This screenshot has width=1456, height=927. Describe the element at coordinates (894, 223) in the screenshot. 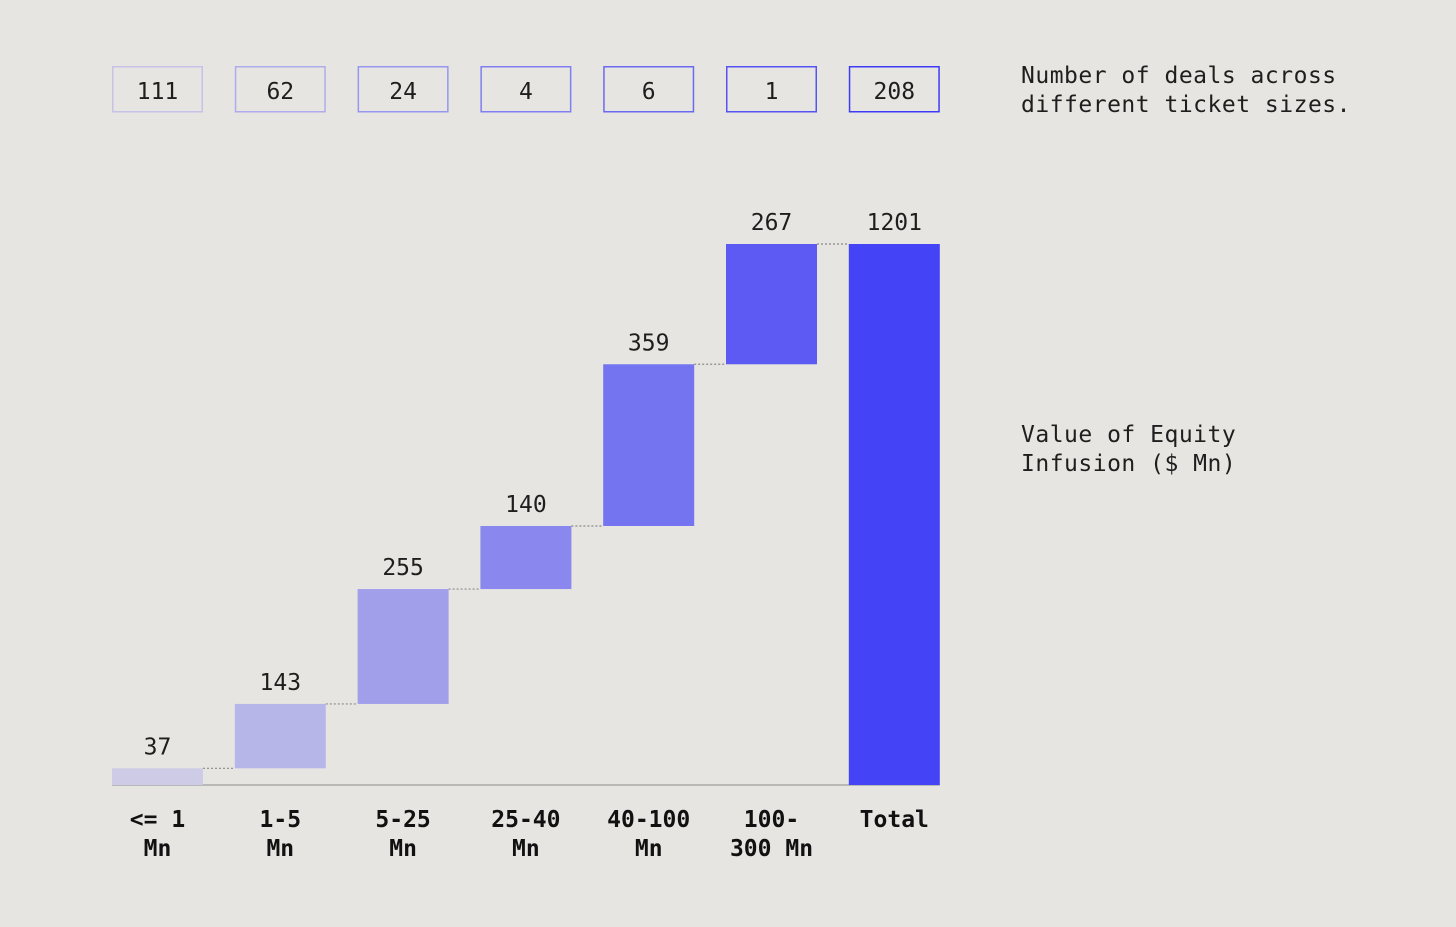

I see `value-label-6: 1201` at that location.